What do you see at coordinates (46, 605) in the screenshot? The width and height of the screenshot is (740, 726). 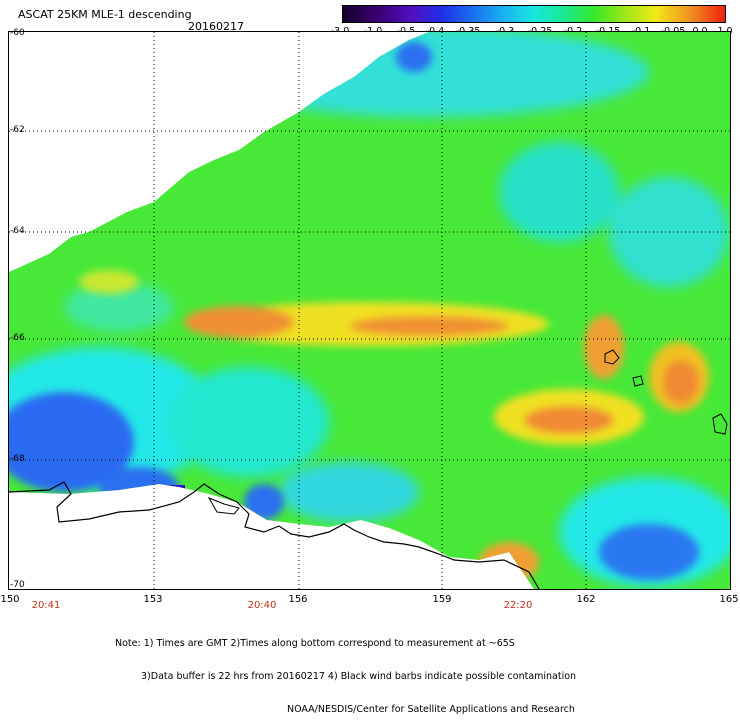 I see `time-label: 20:41` at bounding box center [46, 605].